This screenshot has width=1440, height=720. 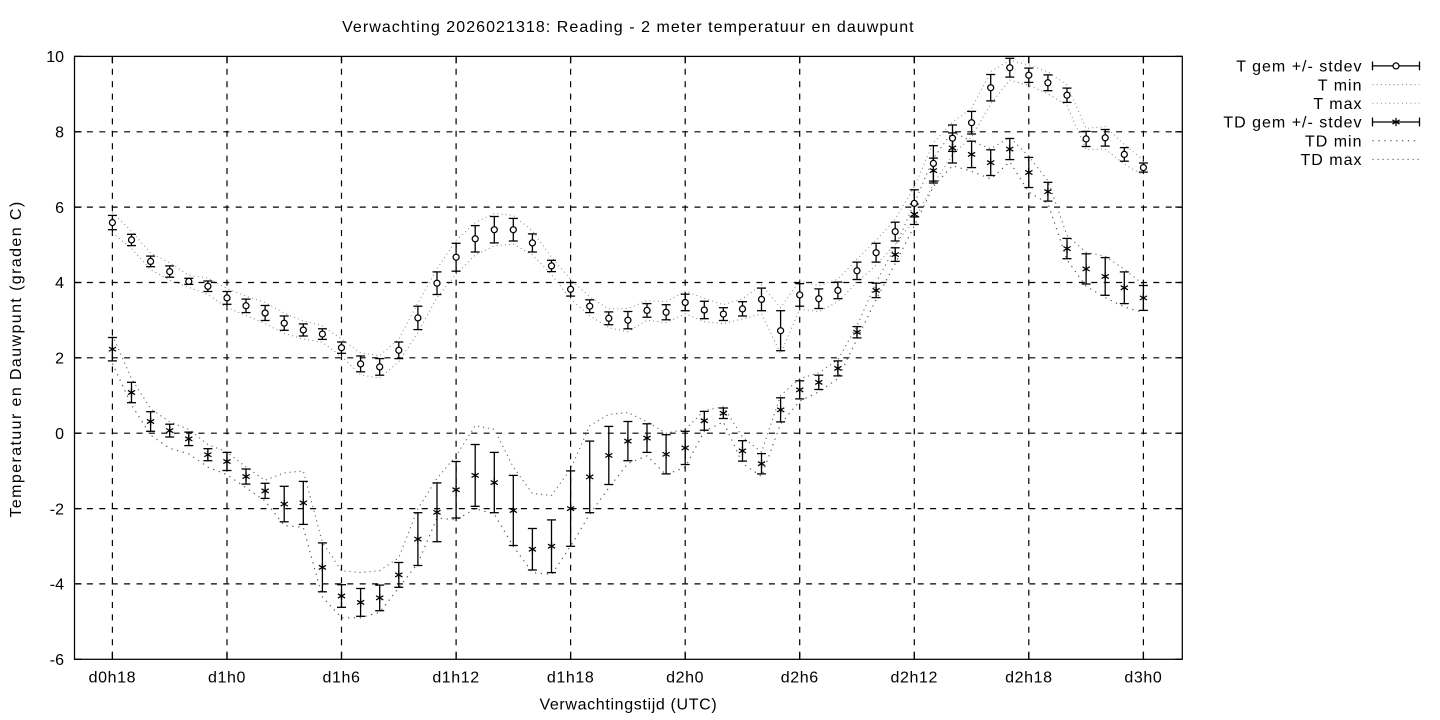 I want to click on svg-text: -2, so click(x=57, y=509).